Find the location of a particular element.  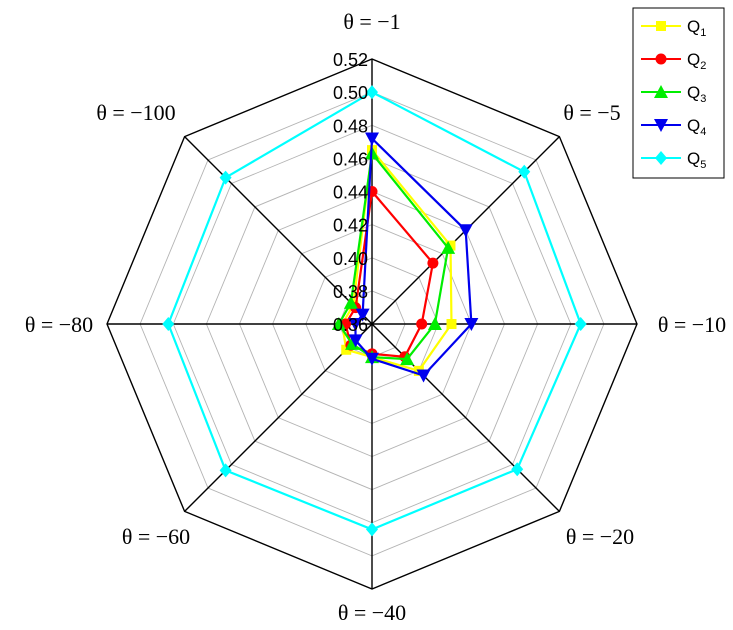

legend-sub-q3: 3 is located at coordinates (703, 99).